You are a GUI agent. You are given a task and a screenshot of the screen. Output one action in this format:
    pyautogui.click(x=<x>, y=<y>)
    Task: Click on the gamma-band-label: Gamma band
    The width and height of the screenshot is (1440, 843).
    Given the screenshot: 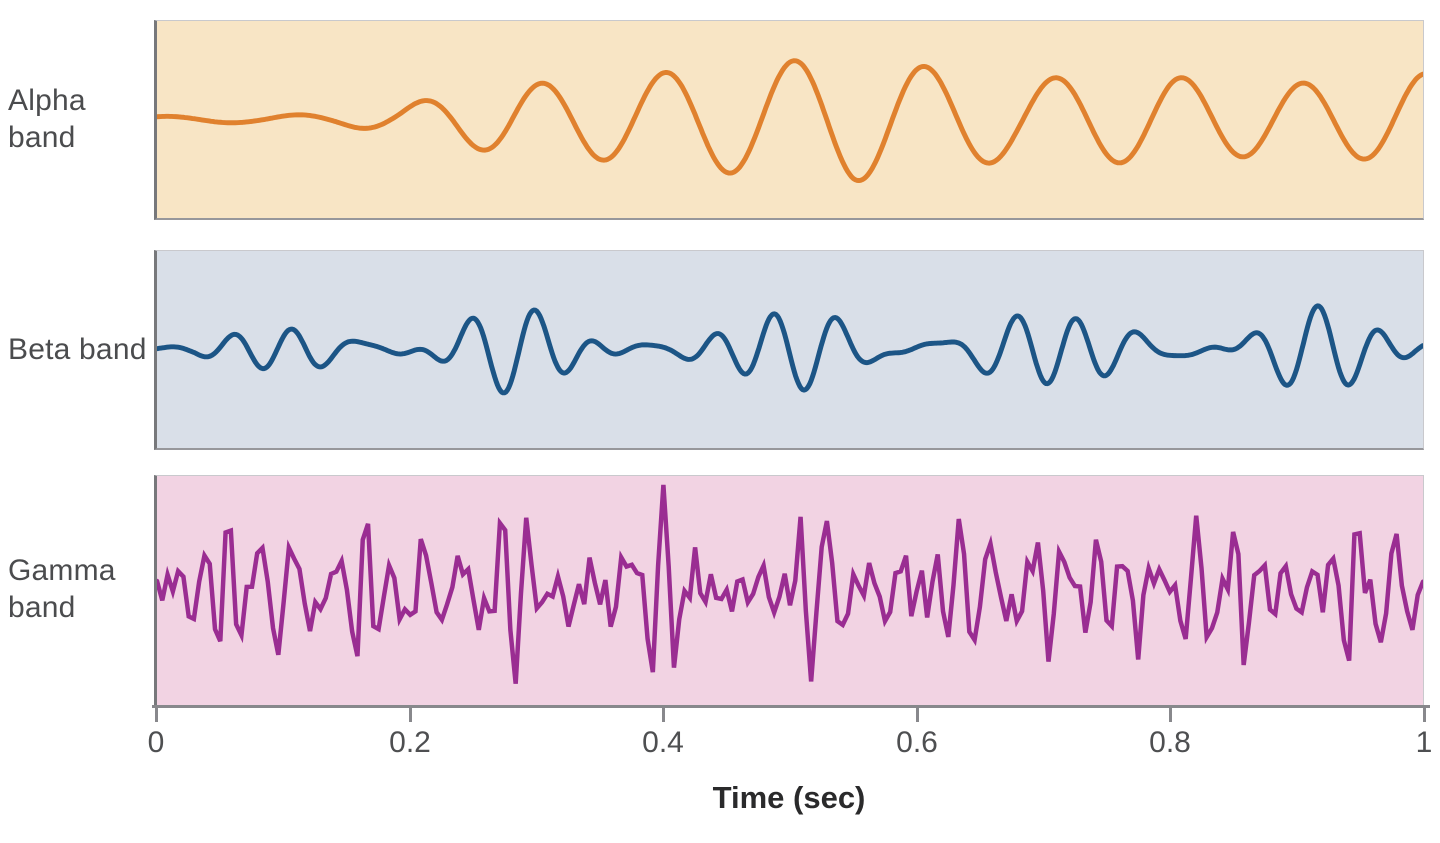 What is the action you would take?
    pyautogui.click(x=62, y=589)
    